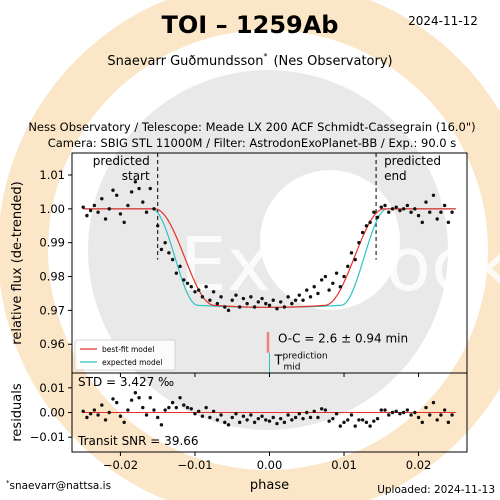 The height and width of the screenshot is (500, 500). What do you see at coordinates (126, 382) in the screenshot?
I see `std-label: STD = 3.427 ‰` at bounding box center [126, 382].